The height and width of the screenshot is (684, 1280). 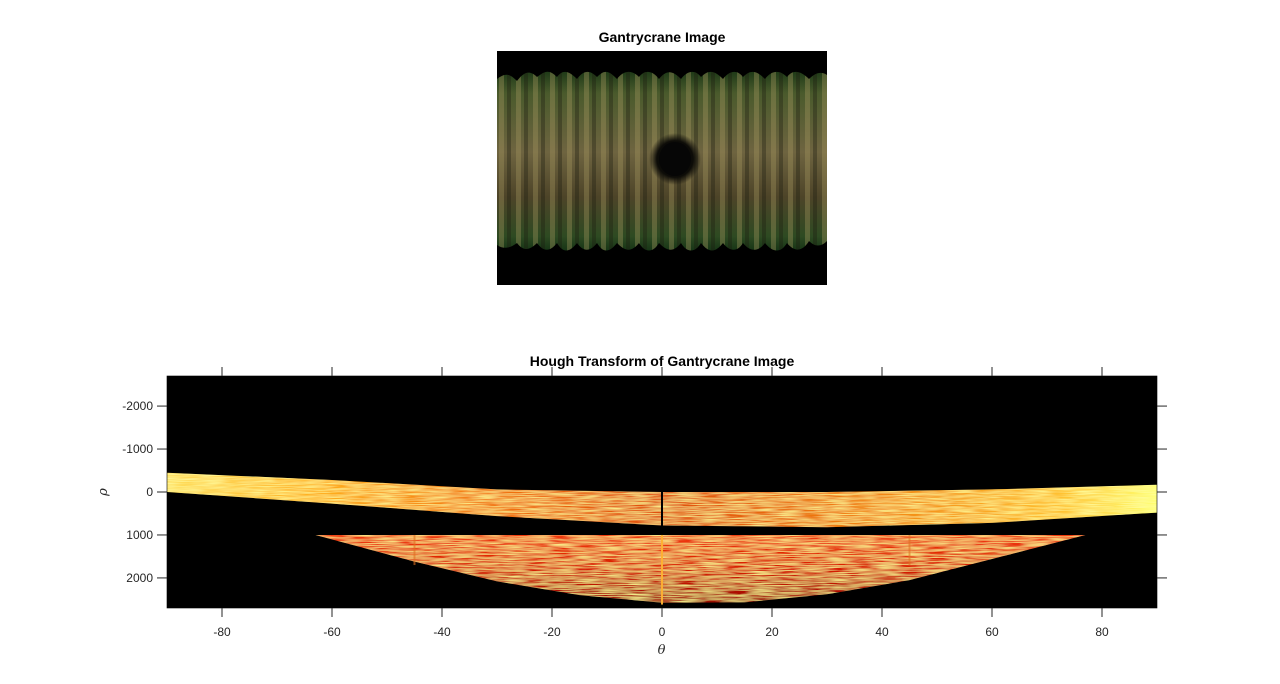 I want to click on hough-title: Hough Transform of Gantrycrane Image, so click(x=662, y=361).